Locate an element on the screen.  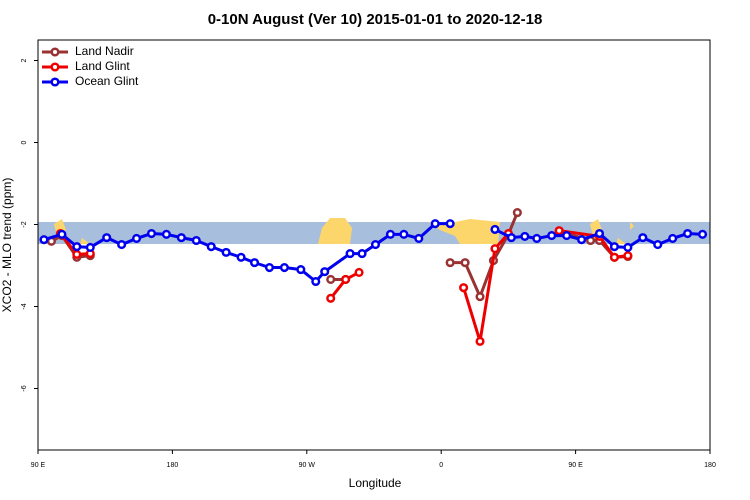
y-tick-label: -2 is located at coordinates (24, 224).